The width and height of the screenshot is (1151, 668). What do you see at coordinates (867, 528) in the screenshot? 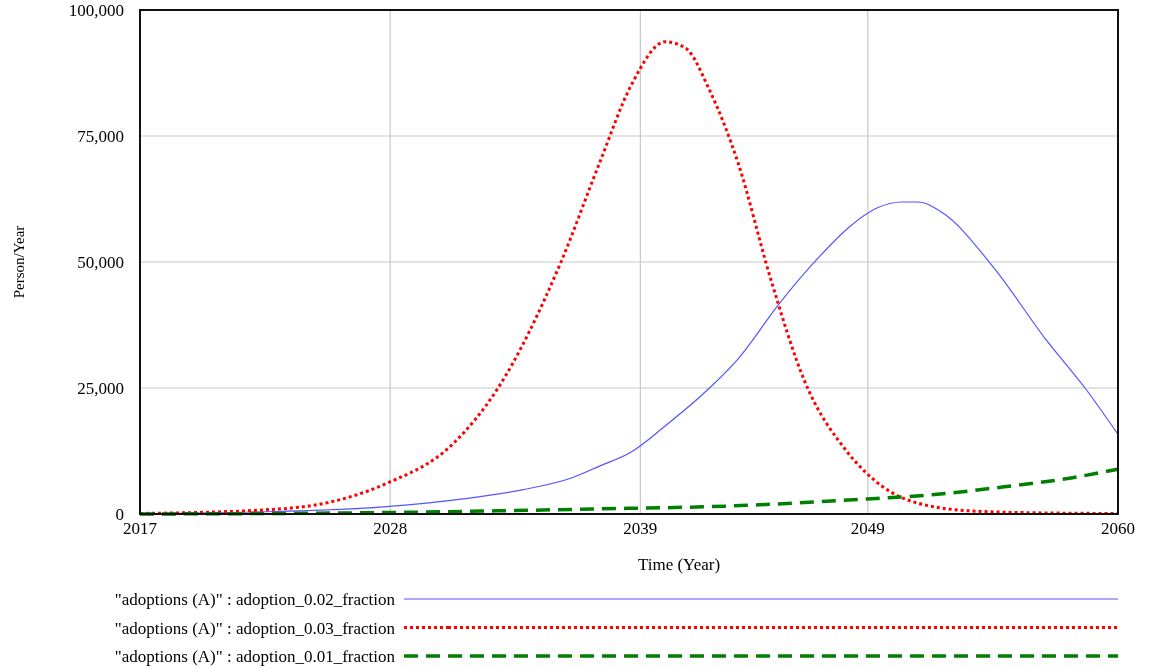
I see `x-tick-label: 2049` at bounding box center [867, 528].